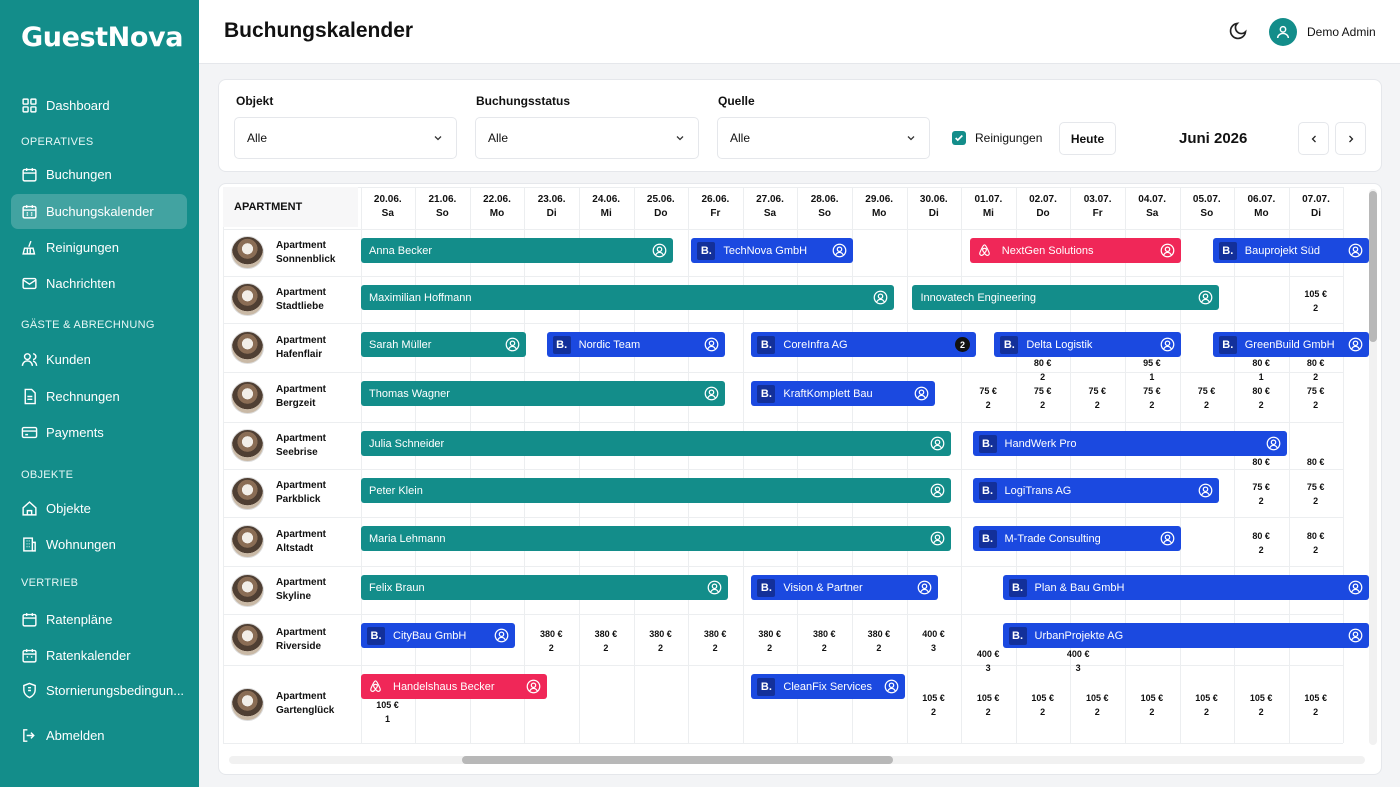 The image size is (1400, 787). Describe the element at coordinates (1291, 344) in the screenshot. I see `booking-bar: B. GreenBuild GmbH` at that location.